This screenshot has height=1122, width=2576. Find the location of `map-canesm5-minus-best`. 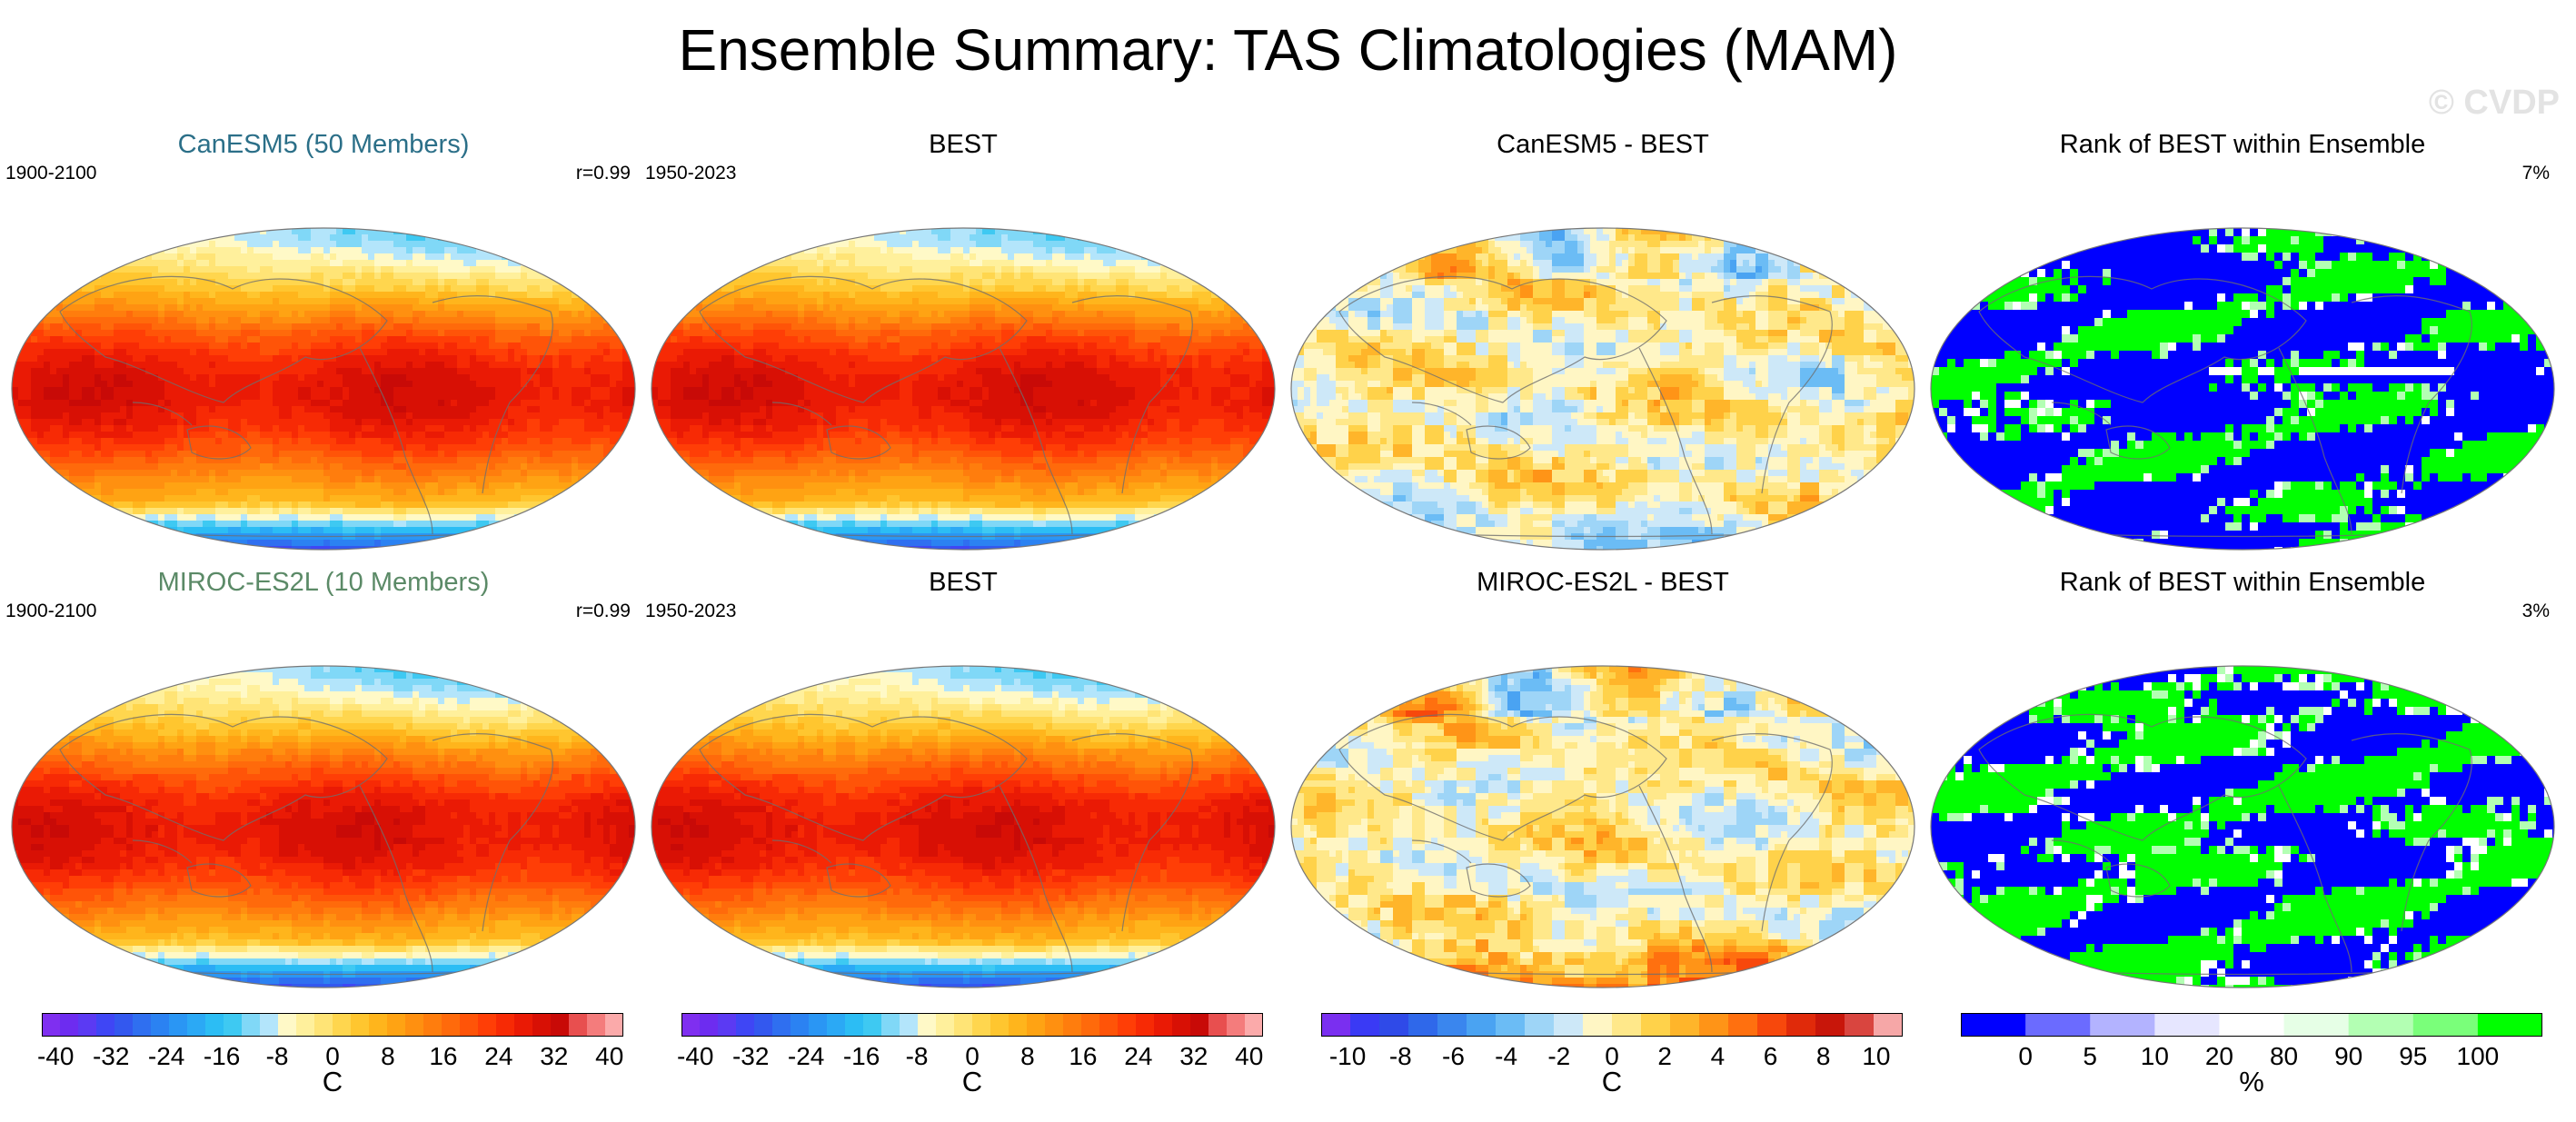

map-canesm5-minus-best is located at coordinates (1602, 389).